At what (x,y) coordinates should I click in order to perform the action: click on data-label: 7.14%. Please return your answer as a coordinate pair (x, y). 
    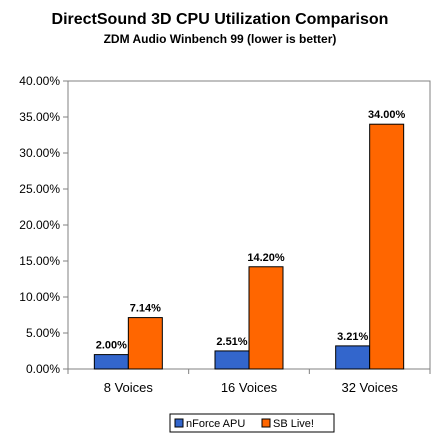
    Looking at the image, I should click on (145, 309).